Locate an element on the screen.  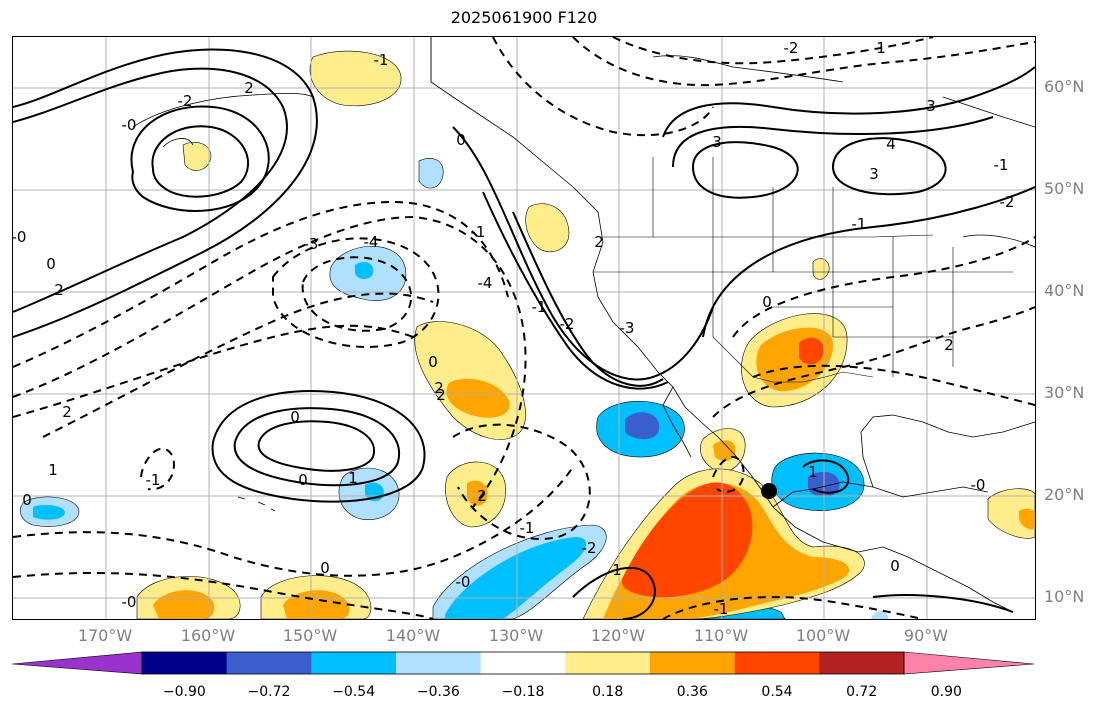
colorbar-tick-label: 0.90 is located at coordinates (946, 692).